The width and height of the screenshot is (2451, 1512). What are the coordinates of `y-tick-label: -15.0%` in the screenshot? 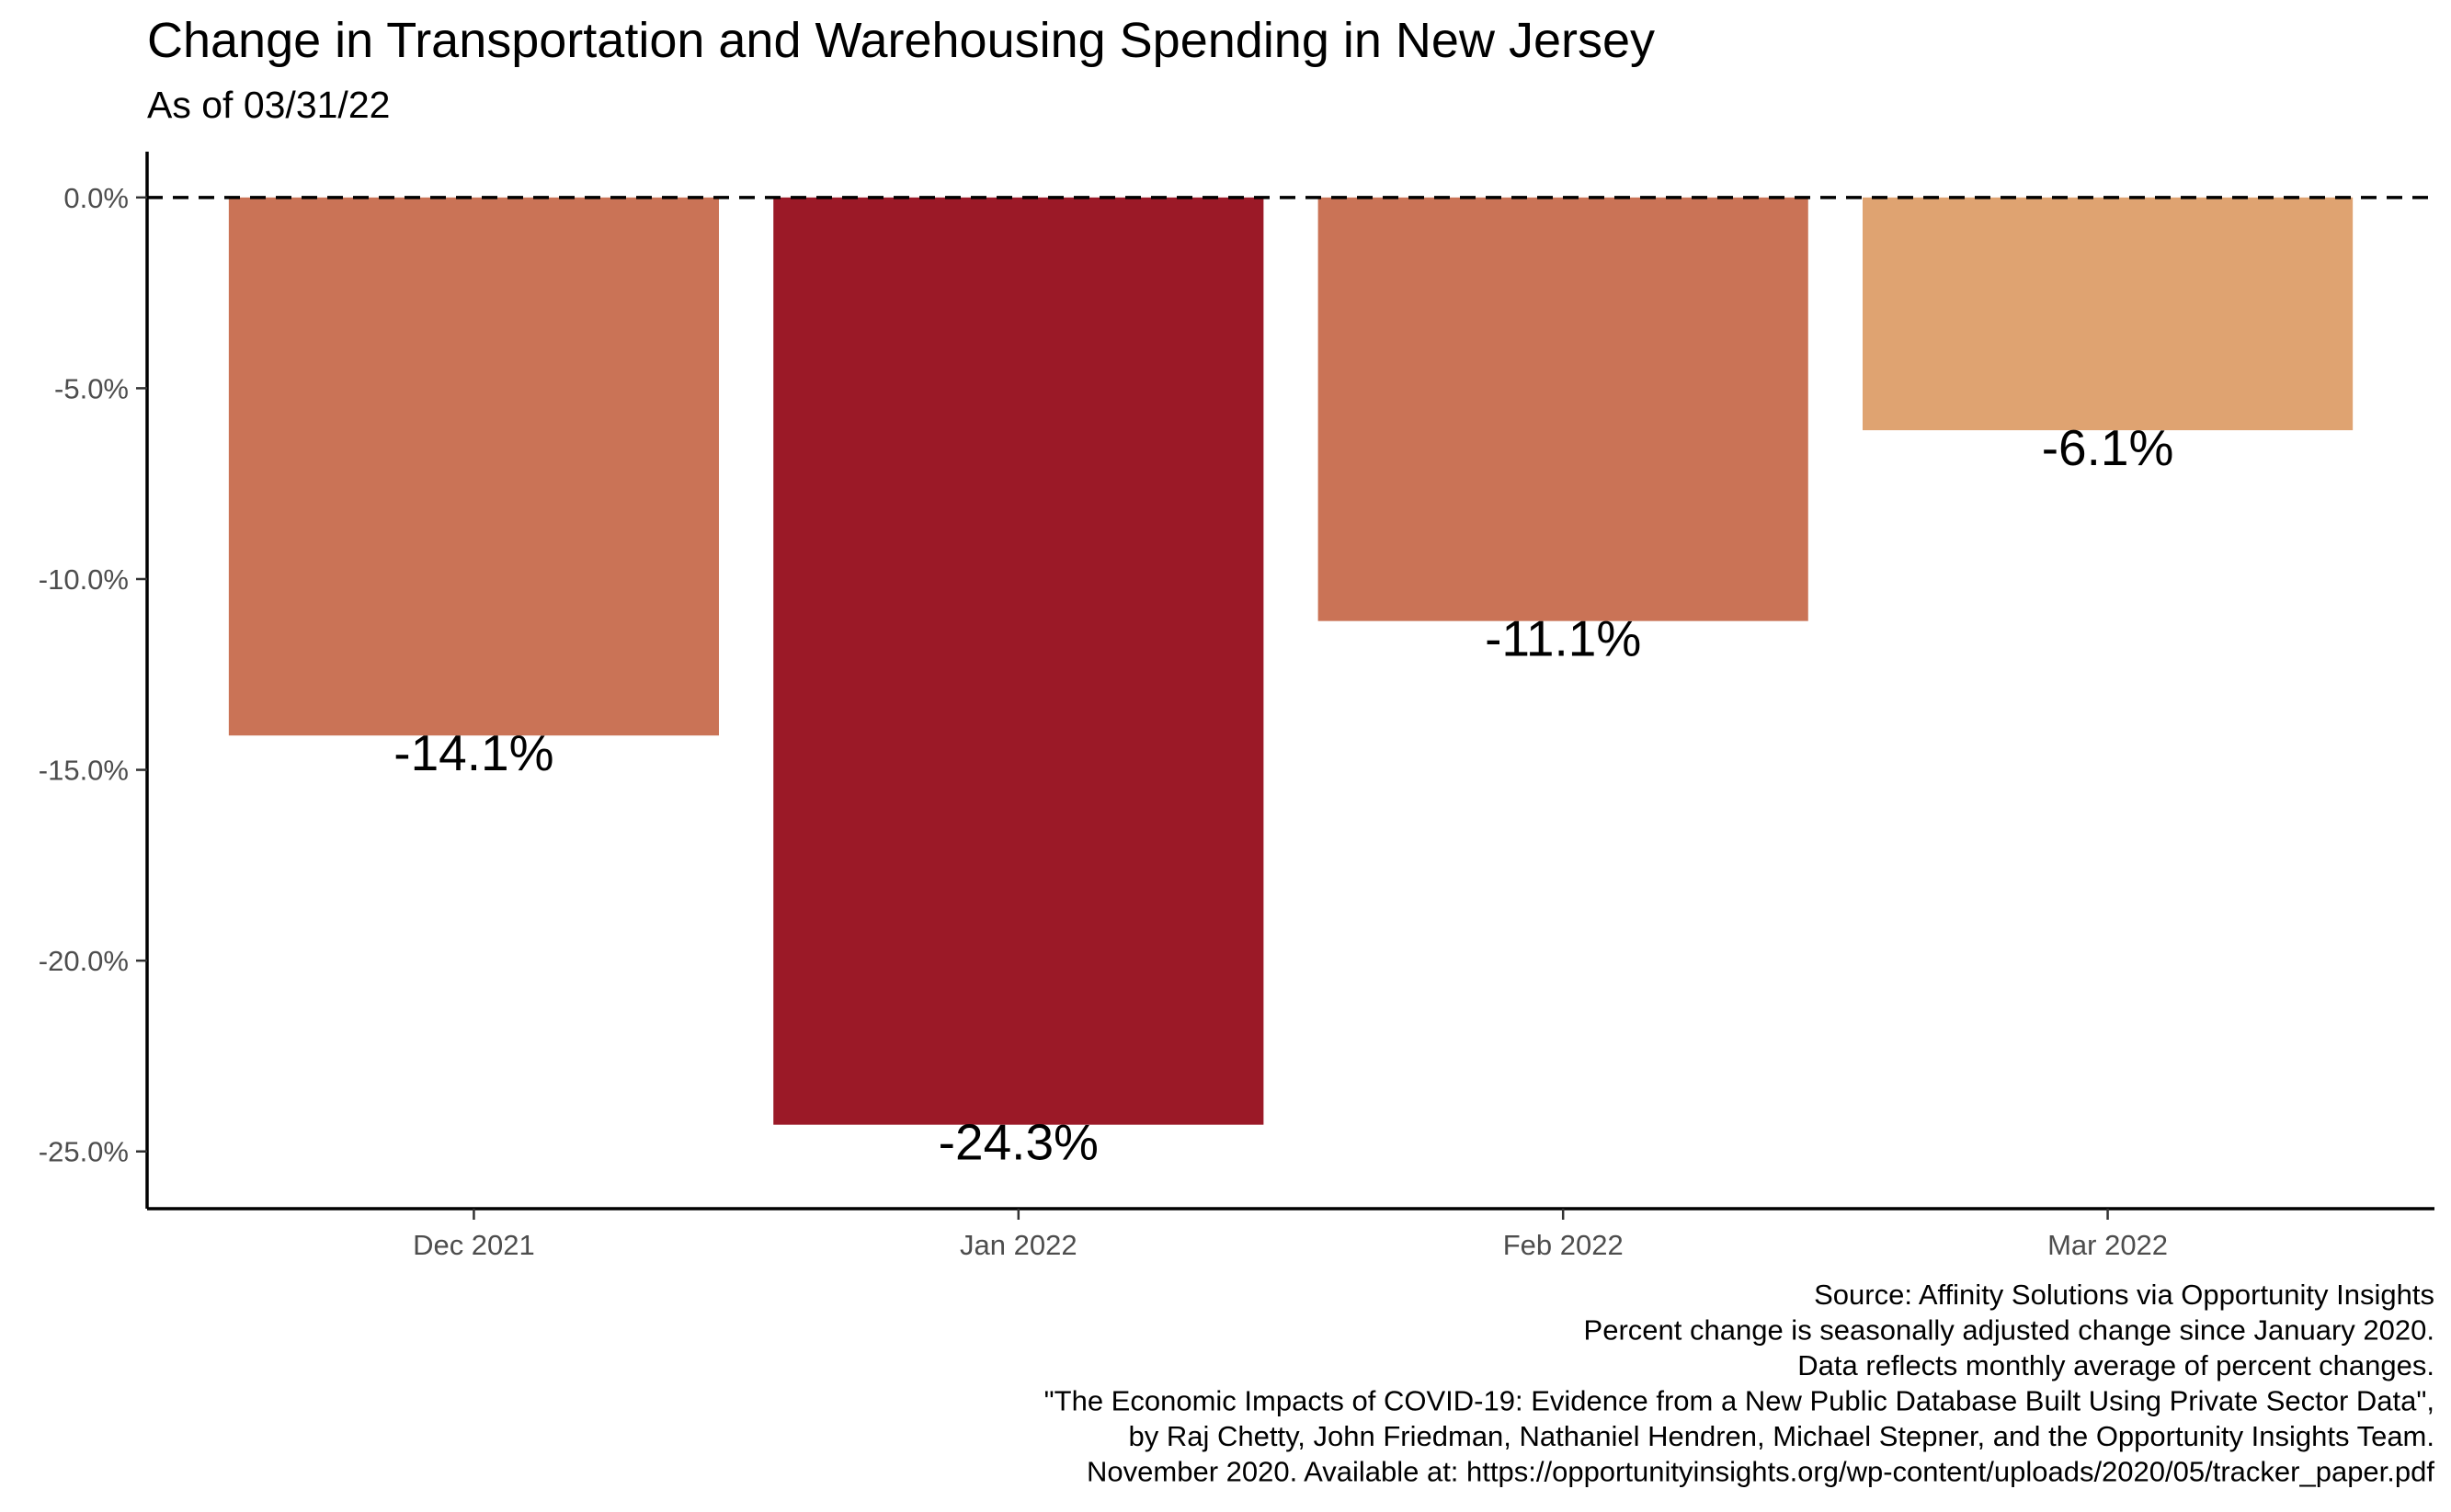 It's located at (84, 771).